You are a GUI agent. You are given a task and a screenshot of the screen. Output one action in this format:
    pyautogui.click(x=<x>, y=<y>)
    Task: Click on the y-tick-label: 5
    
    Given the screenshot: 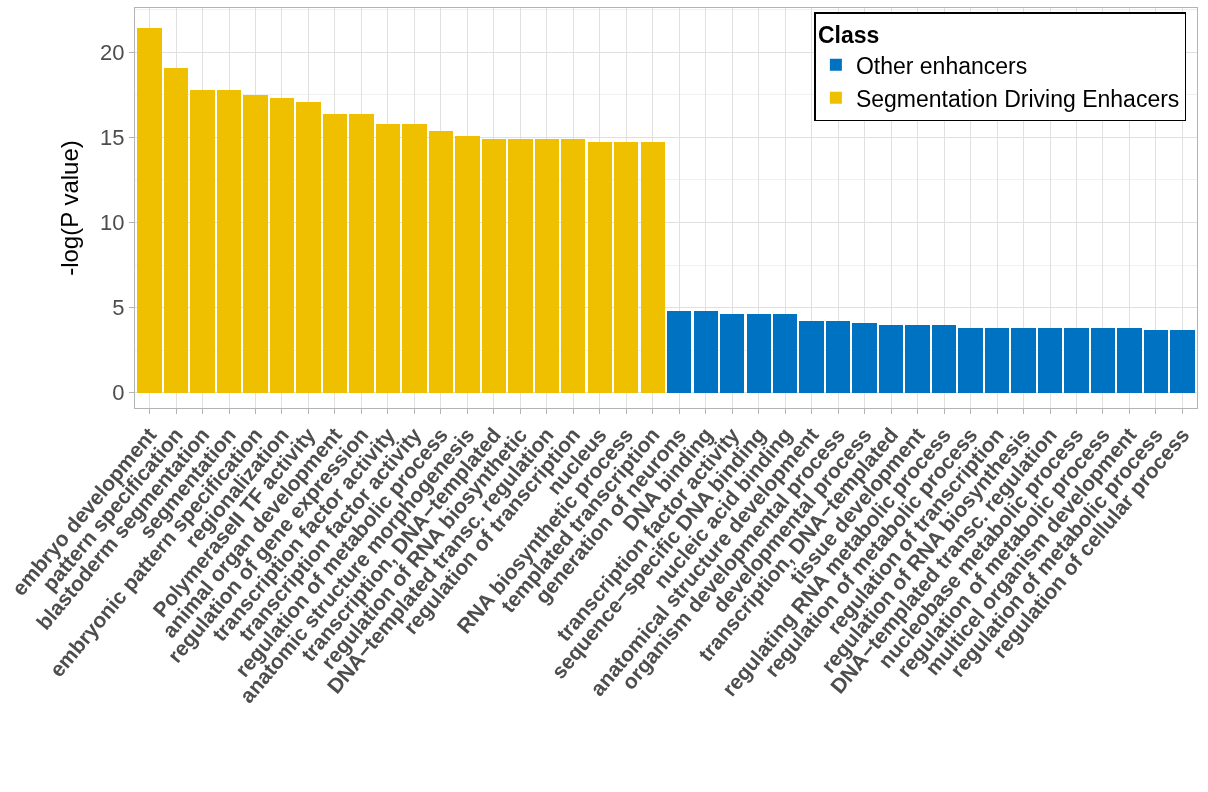 What is the action you would take?
    pyautogui.click(x=118, y=308)
    